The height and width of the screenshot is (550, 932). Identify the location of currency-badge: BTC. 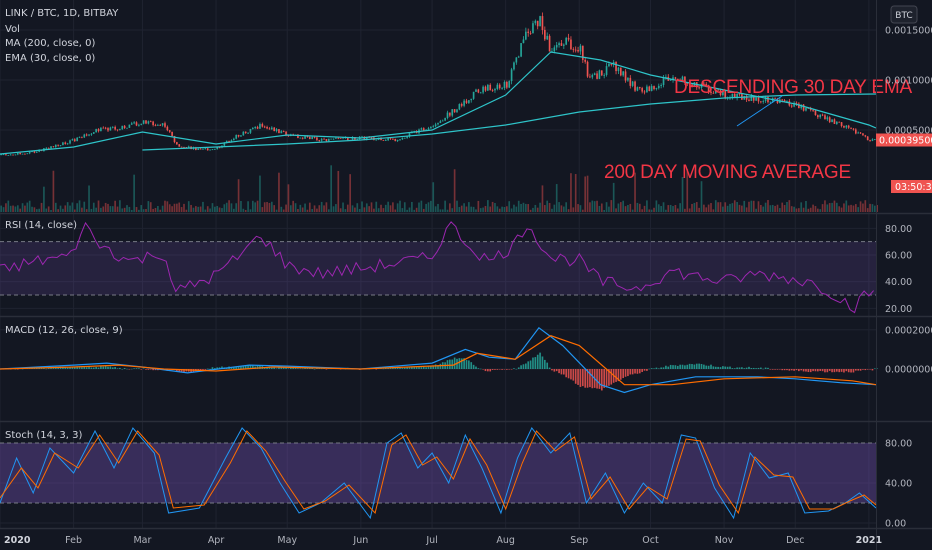
(904, 14).